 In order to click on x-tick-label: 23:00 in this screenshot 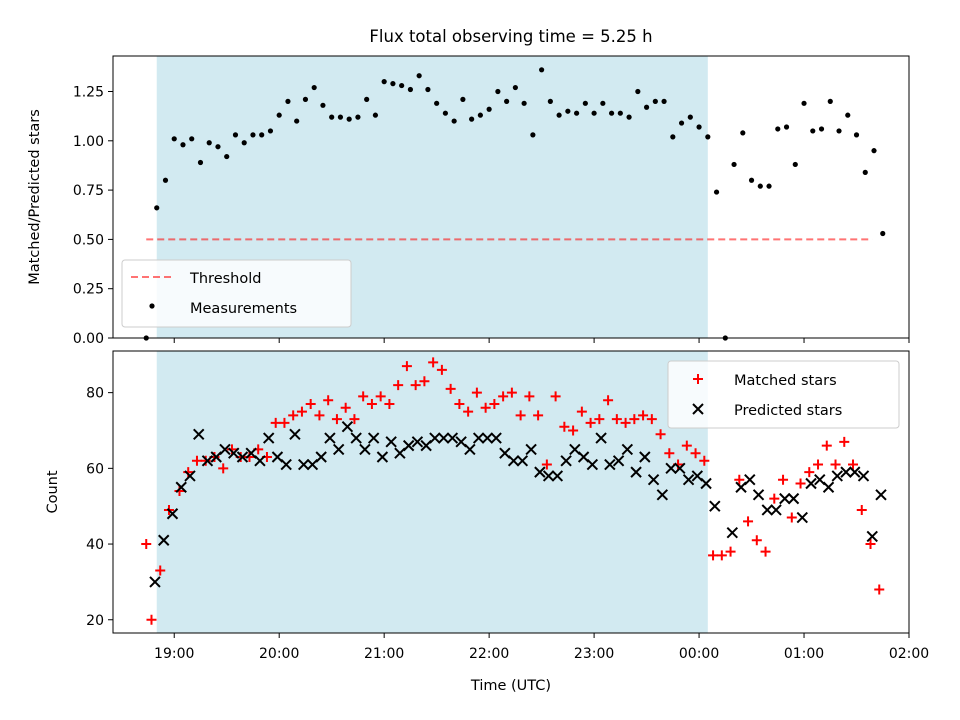, I will do `click(594, 654)`.